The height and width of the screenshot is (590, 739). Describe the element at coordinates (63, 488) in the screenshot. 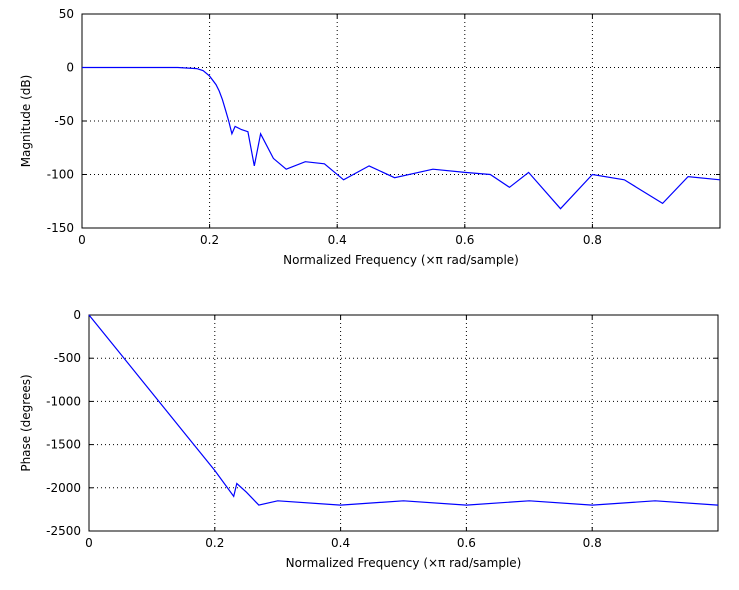

I see `phase-y-tick-label: -2000` at that location.